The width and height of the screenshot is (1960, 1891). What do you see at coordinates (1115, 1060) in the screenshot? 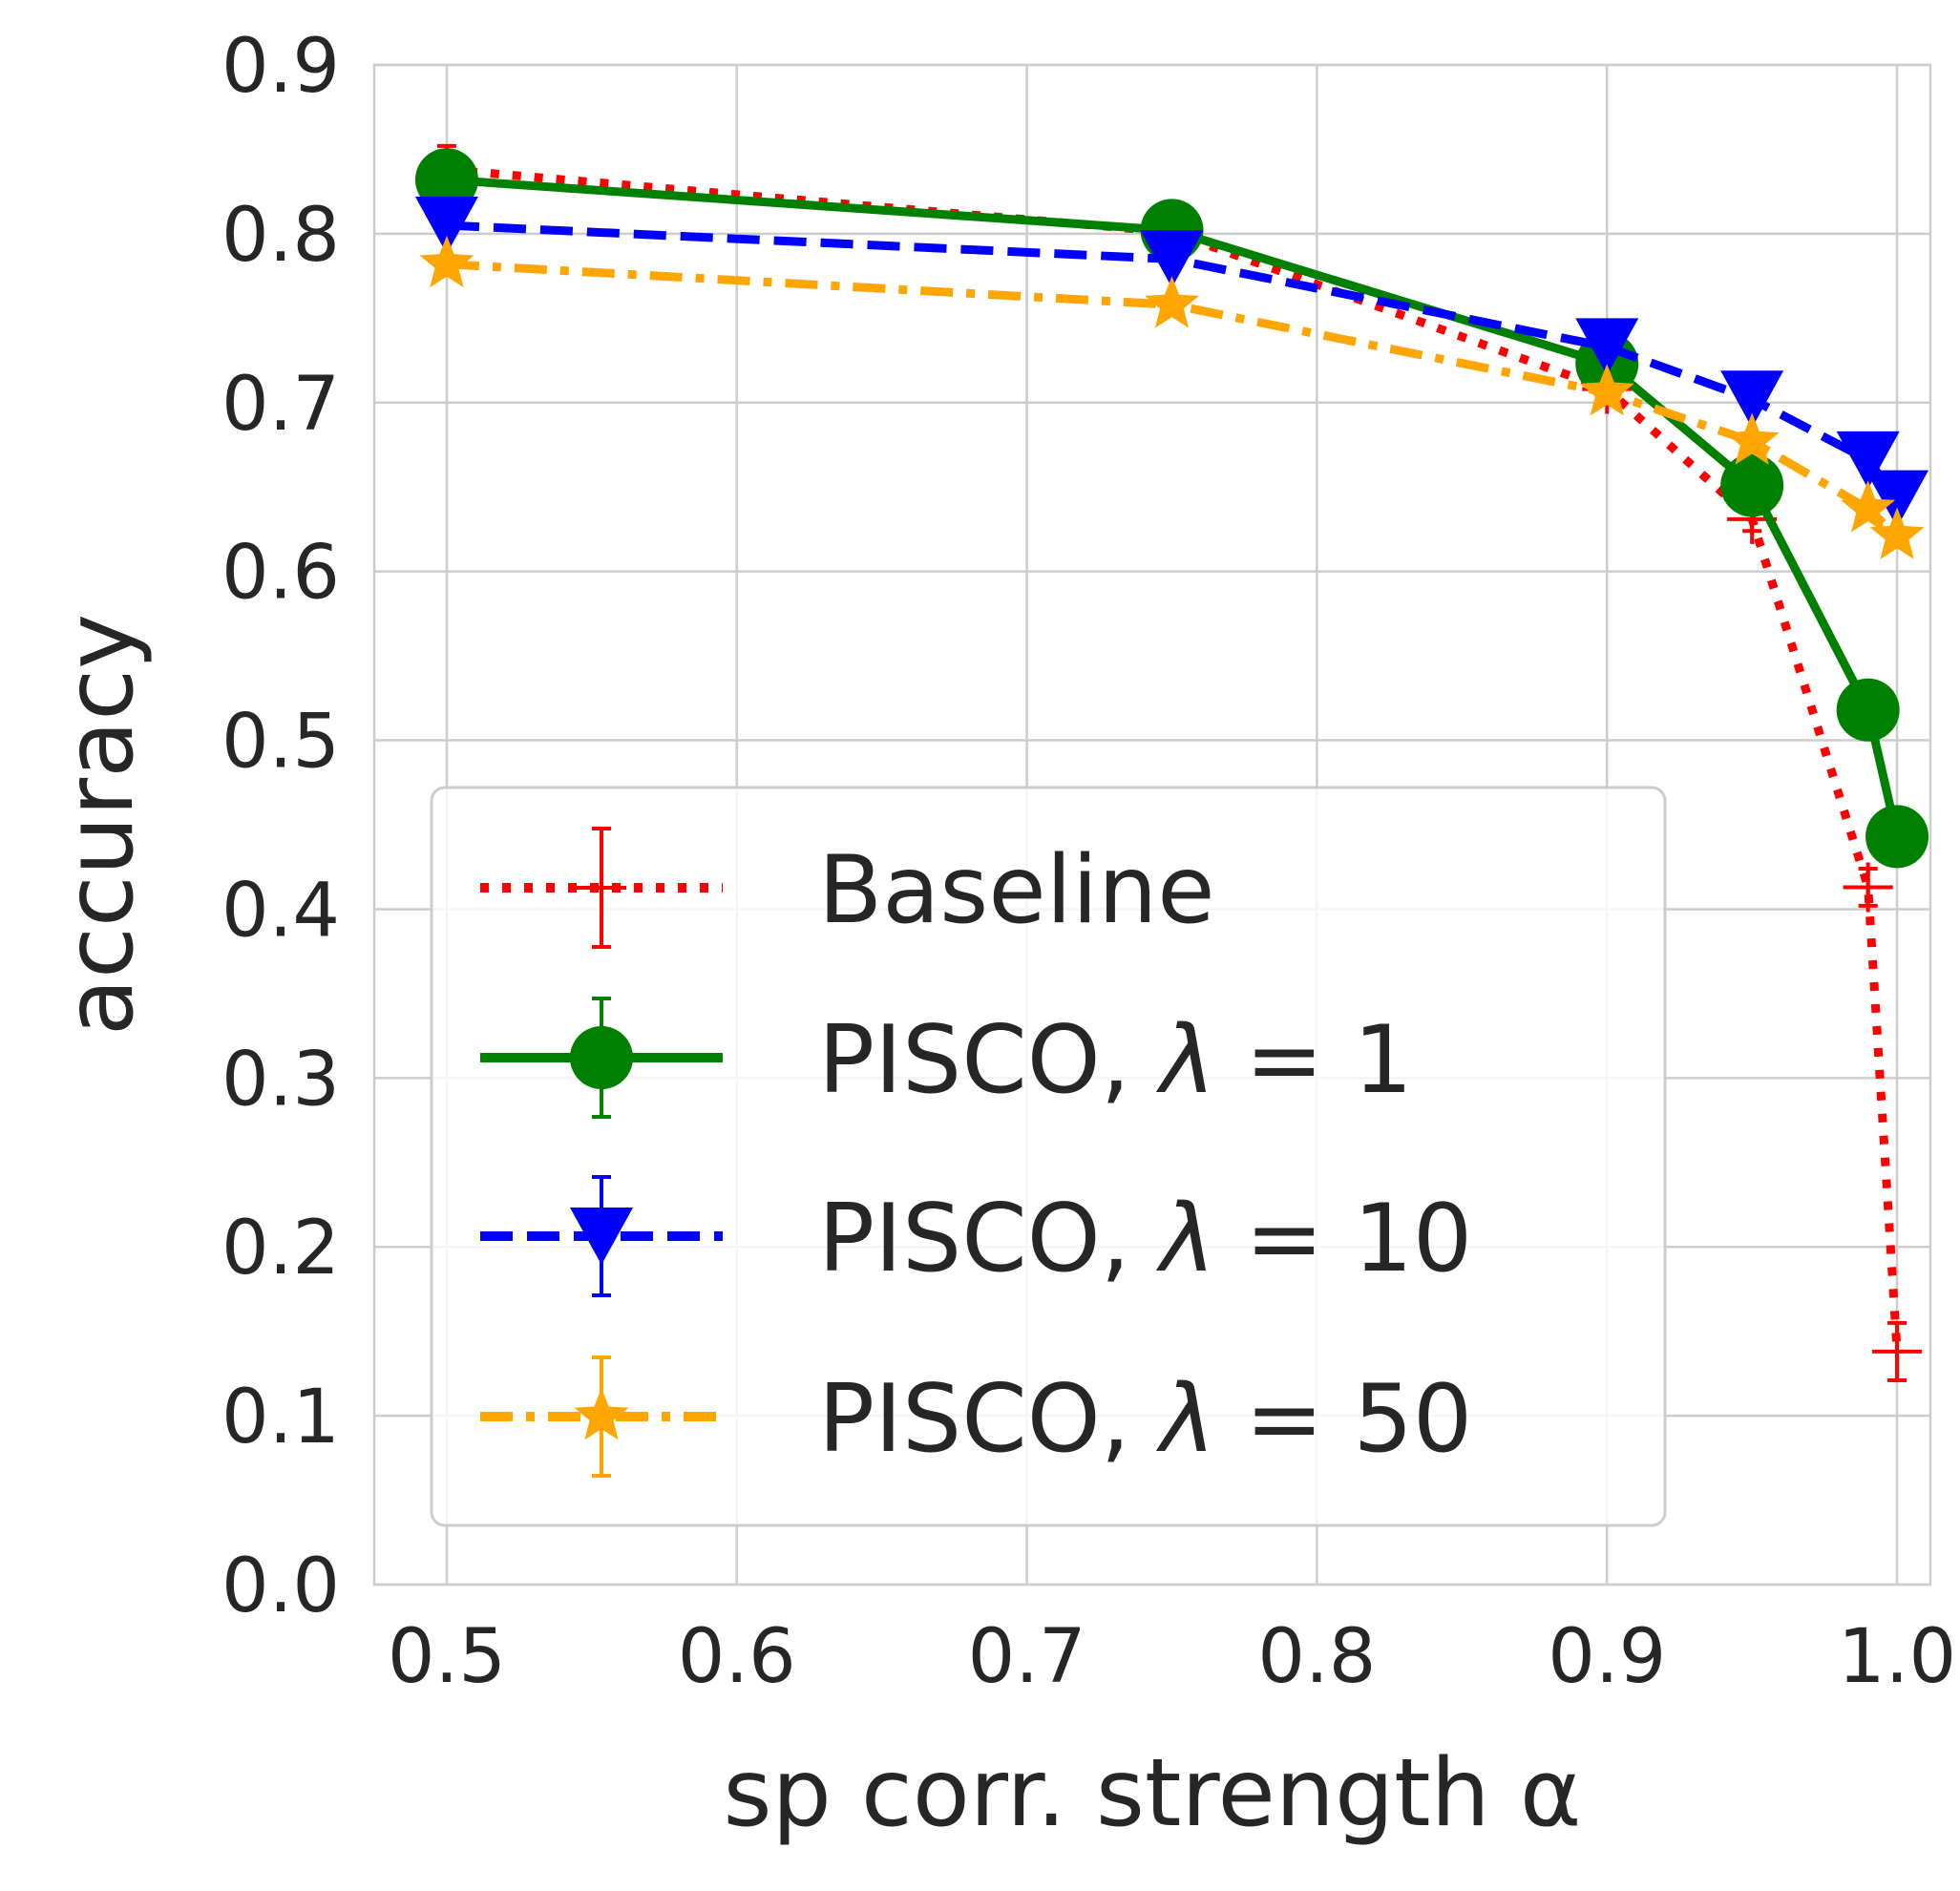
I see `legend-label: PISCO, λ = 1` at bounding box center [1115, 1060].